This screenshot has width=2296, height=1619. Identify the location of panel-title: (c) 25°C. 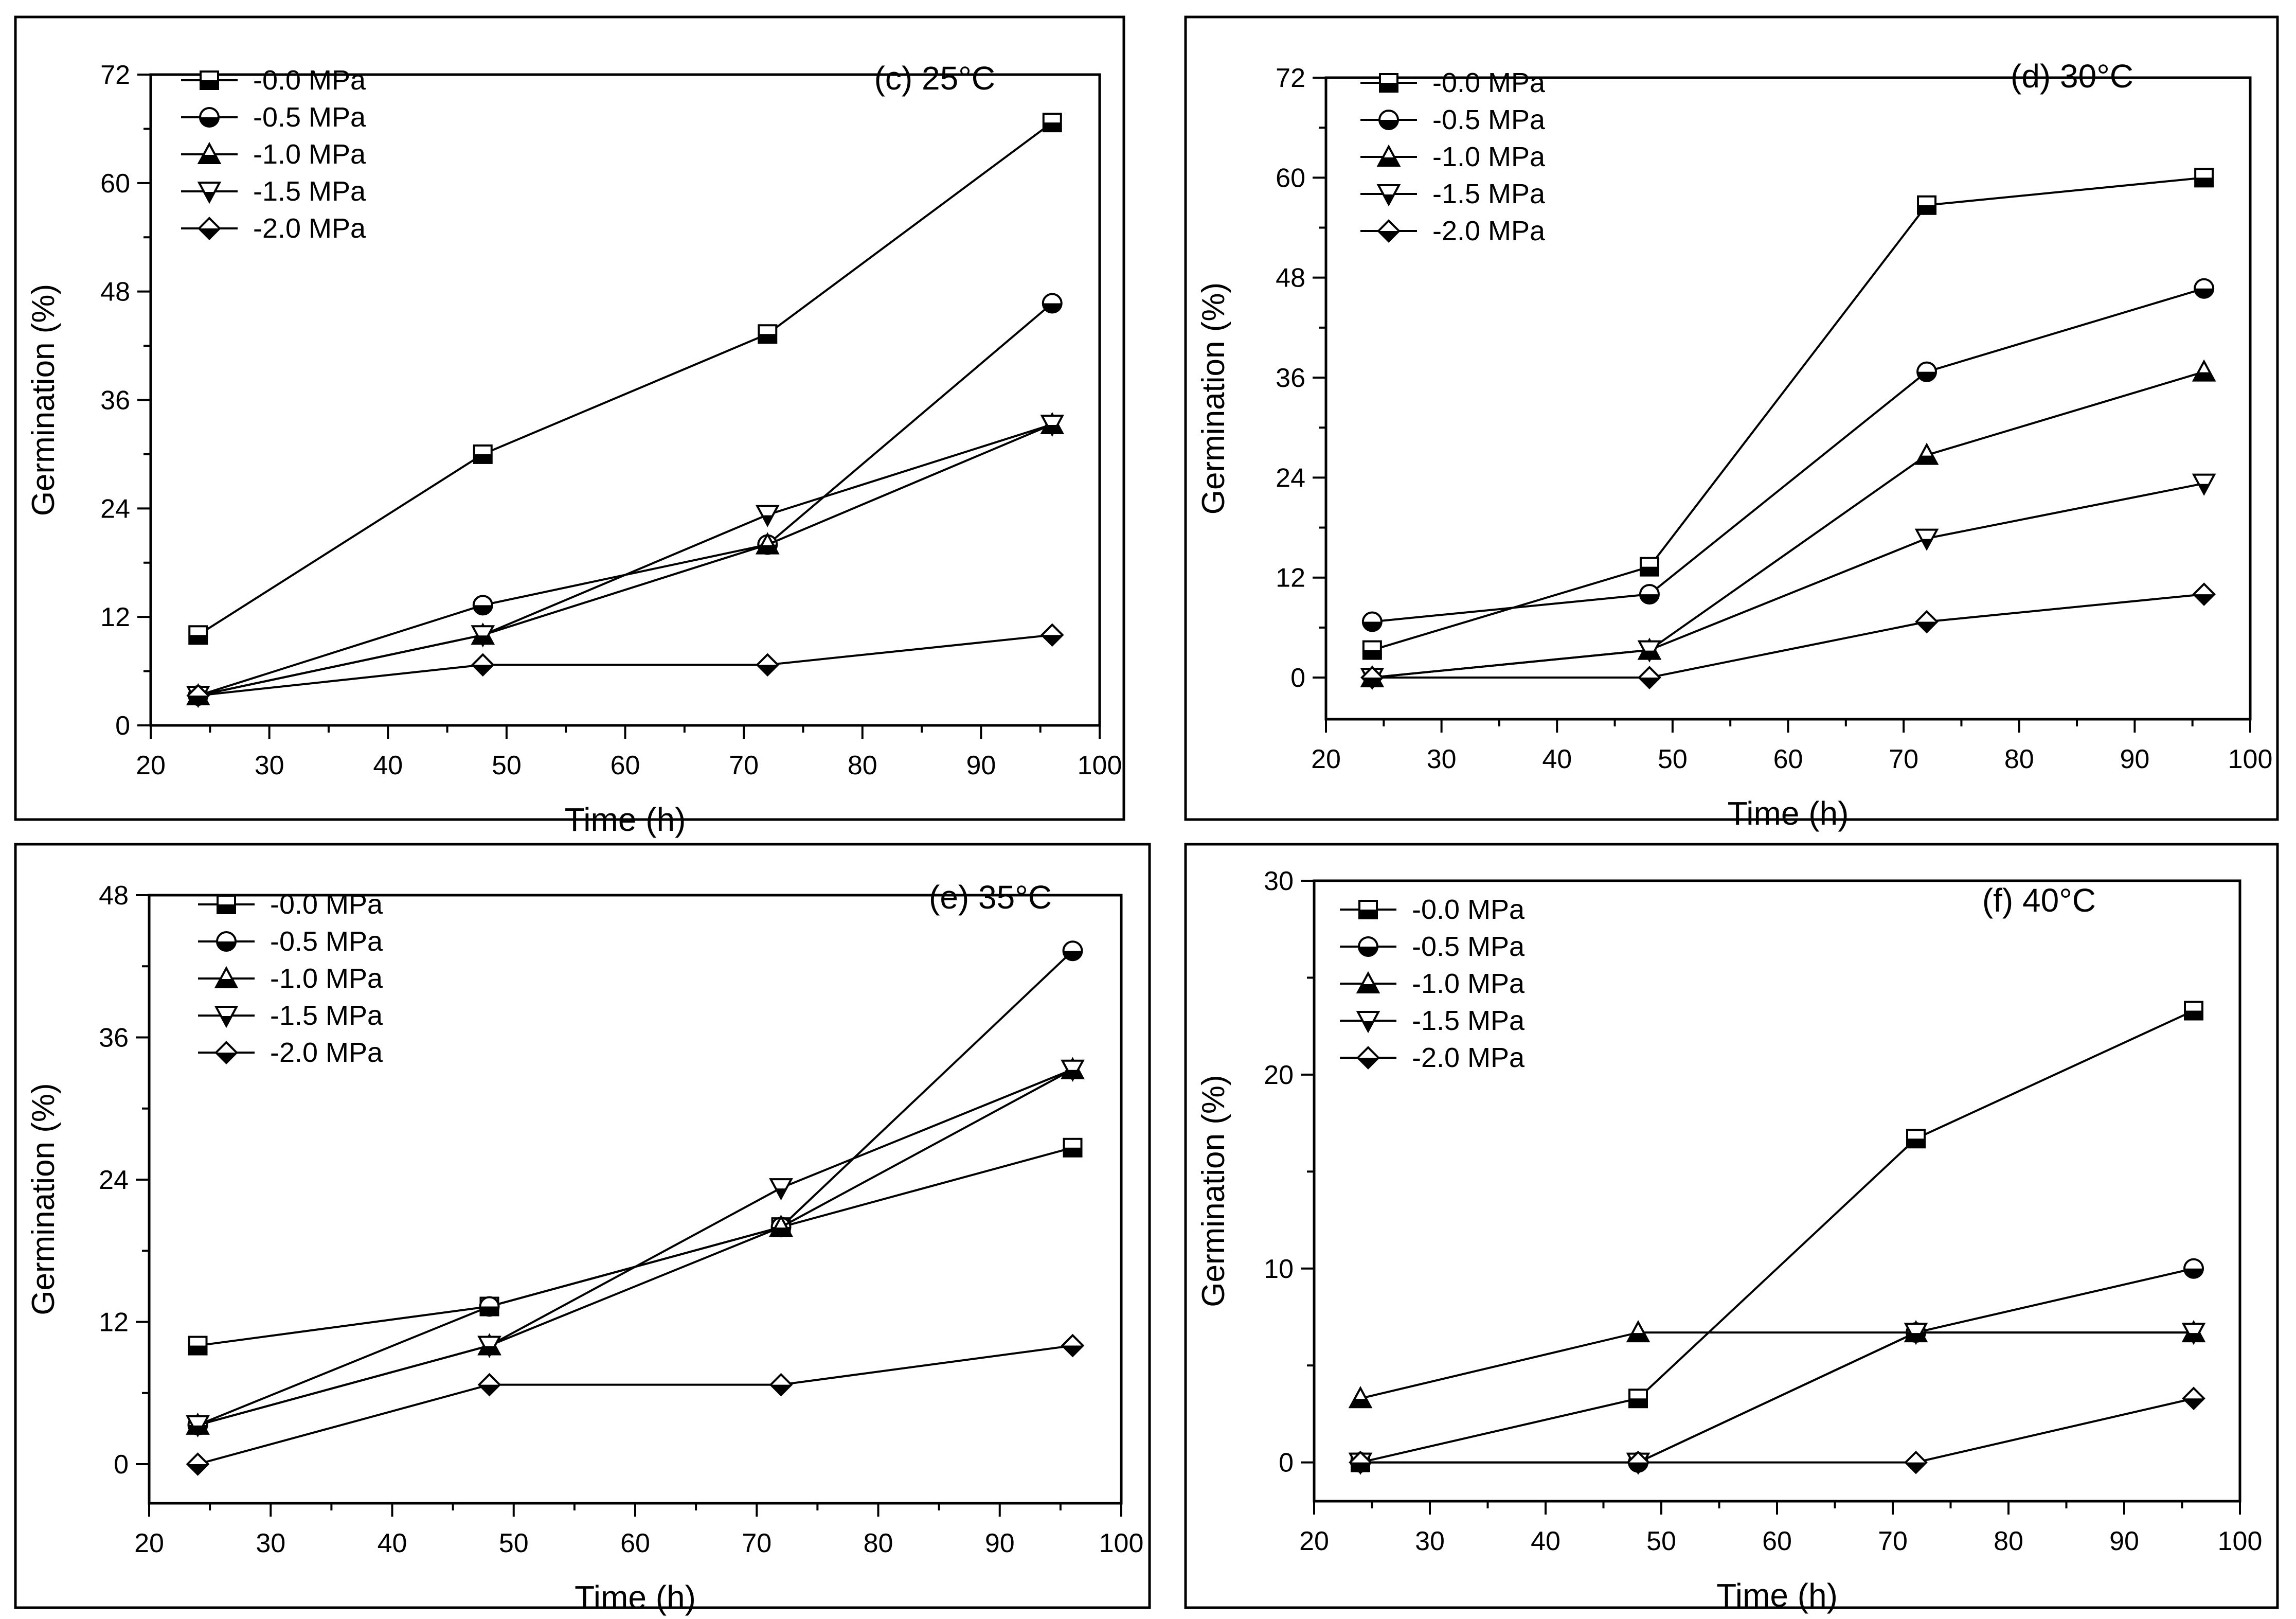
(935, 78).